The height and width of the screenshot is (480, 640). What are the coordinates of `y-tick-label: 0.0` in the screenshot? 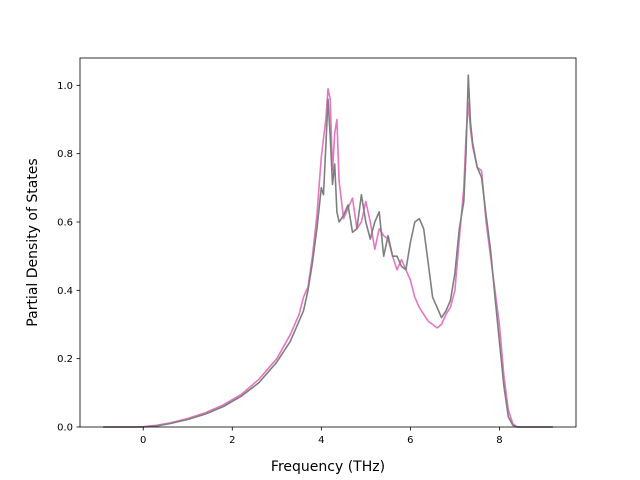 It's located at (65, 428).